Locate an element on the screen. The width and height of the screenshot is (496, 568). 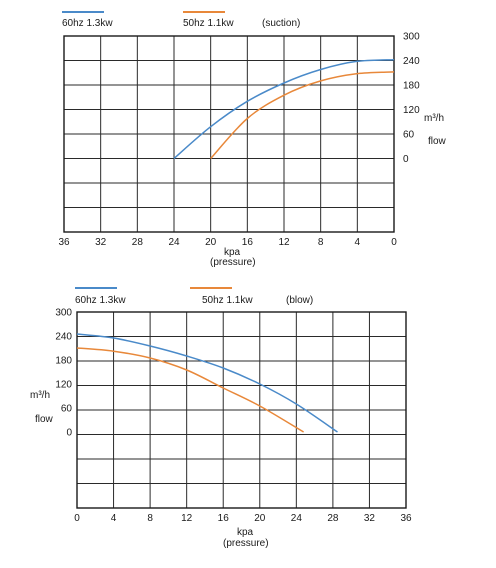
blow-series is located at coordinates (207, 383).